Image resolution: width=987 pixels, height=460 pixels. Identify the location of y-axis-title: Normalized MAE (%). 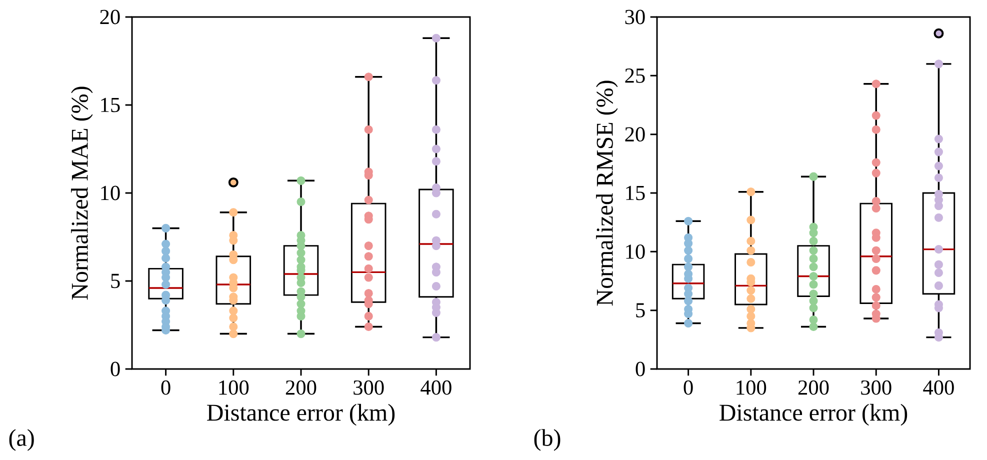
(82, 193).